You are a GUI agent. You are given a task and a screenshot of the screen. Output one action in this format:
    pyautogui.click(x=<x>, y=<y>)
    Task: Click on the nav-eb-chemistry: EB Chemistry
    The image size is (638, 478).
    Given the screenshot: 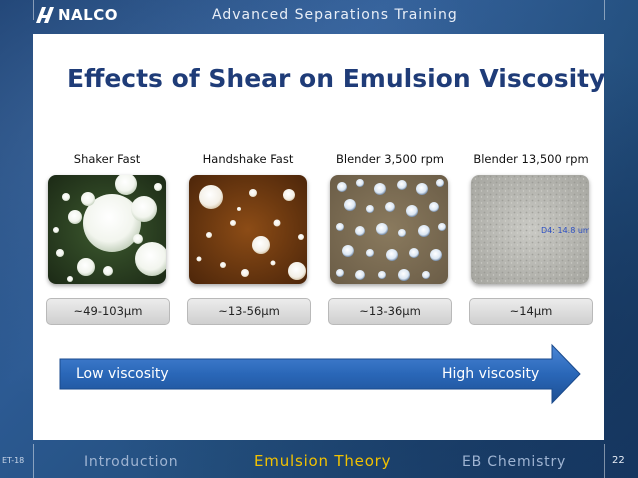 What is the action you would take?
    pyautogui.click(x=514, y=462)
    